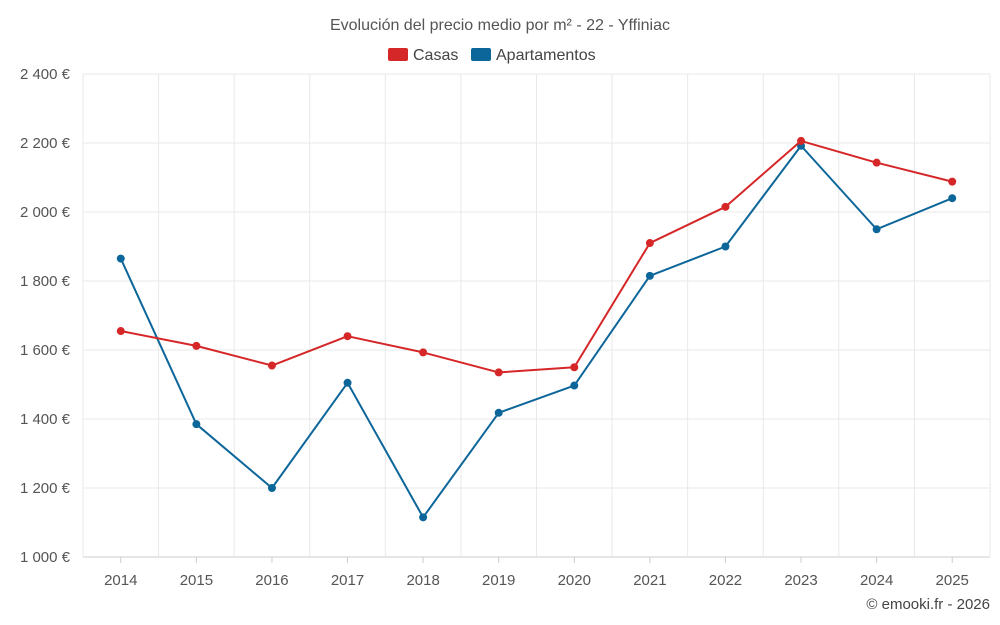 This screenshot has width=1000, height=625. What do you see at coordinates (422, 580) in the screenshot?
I see `x-tick-label: 2018` at bounding box center [422, 580].